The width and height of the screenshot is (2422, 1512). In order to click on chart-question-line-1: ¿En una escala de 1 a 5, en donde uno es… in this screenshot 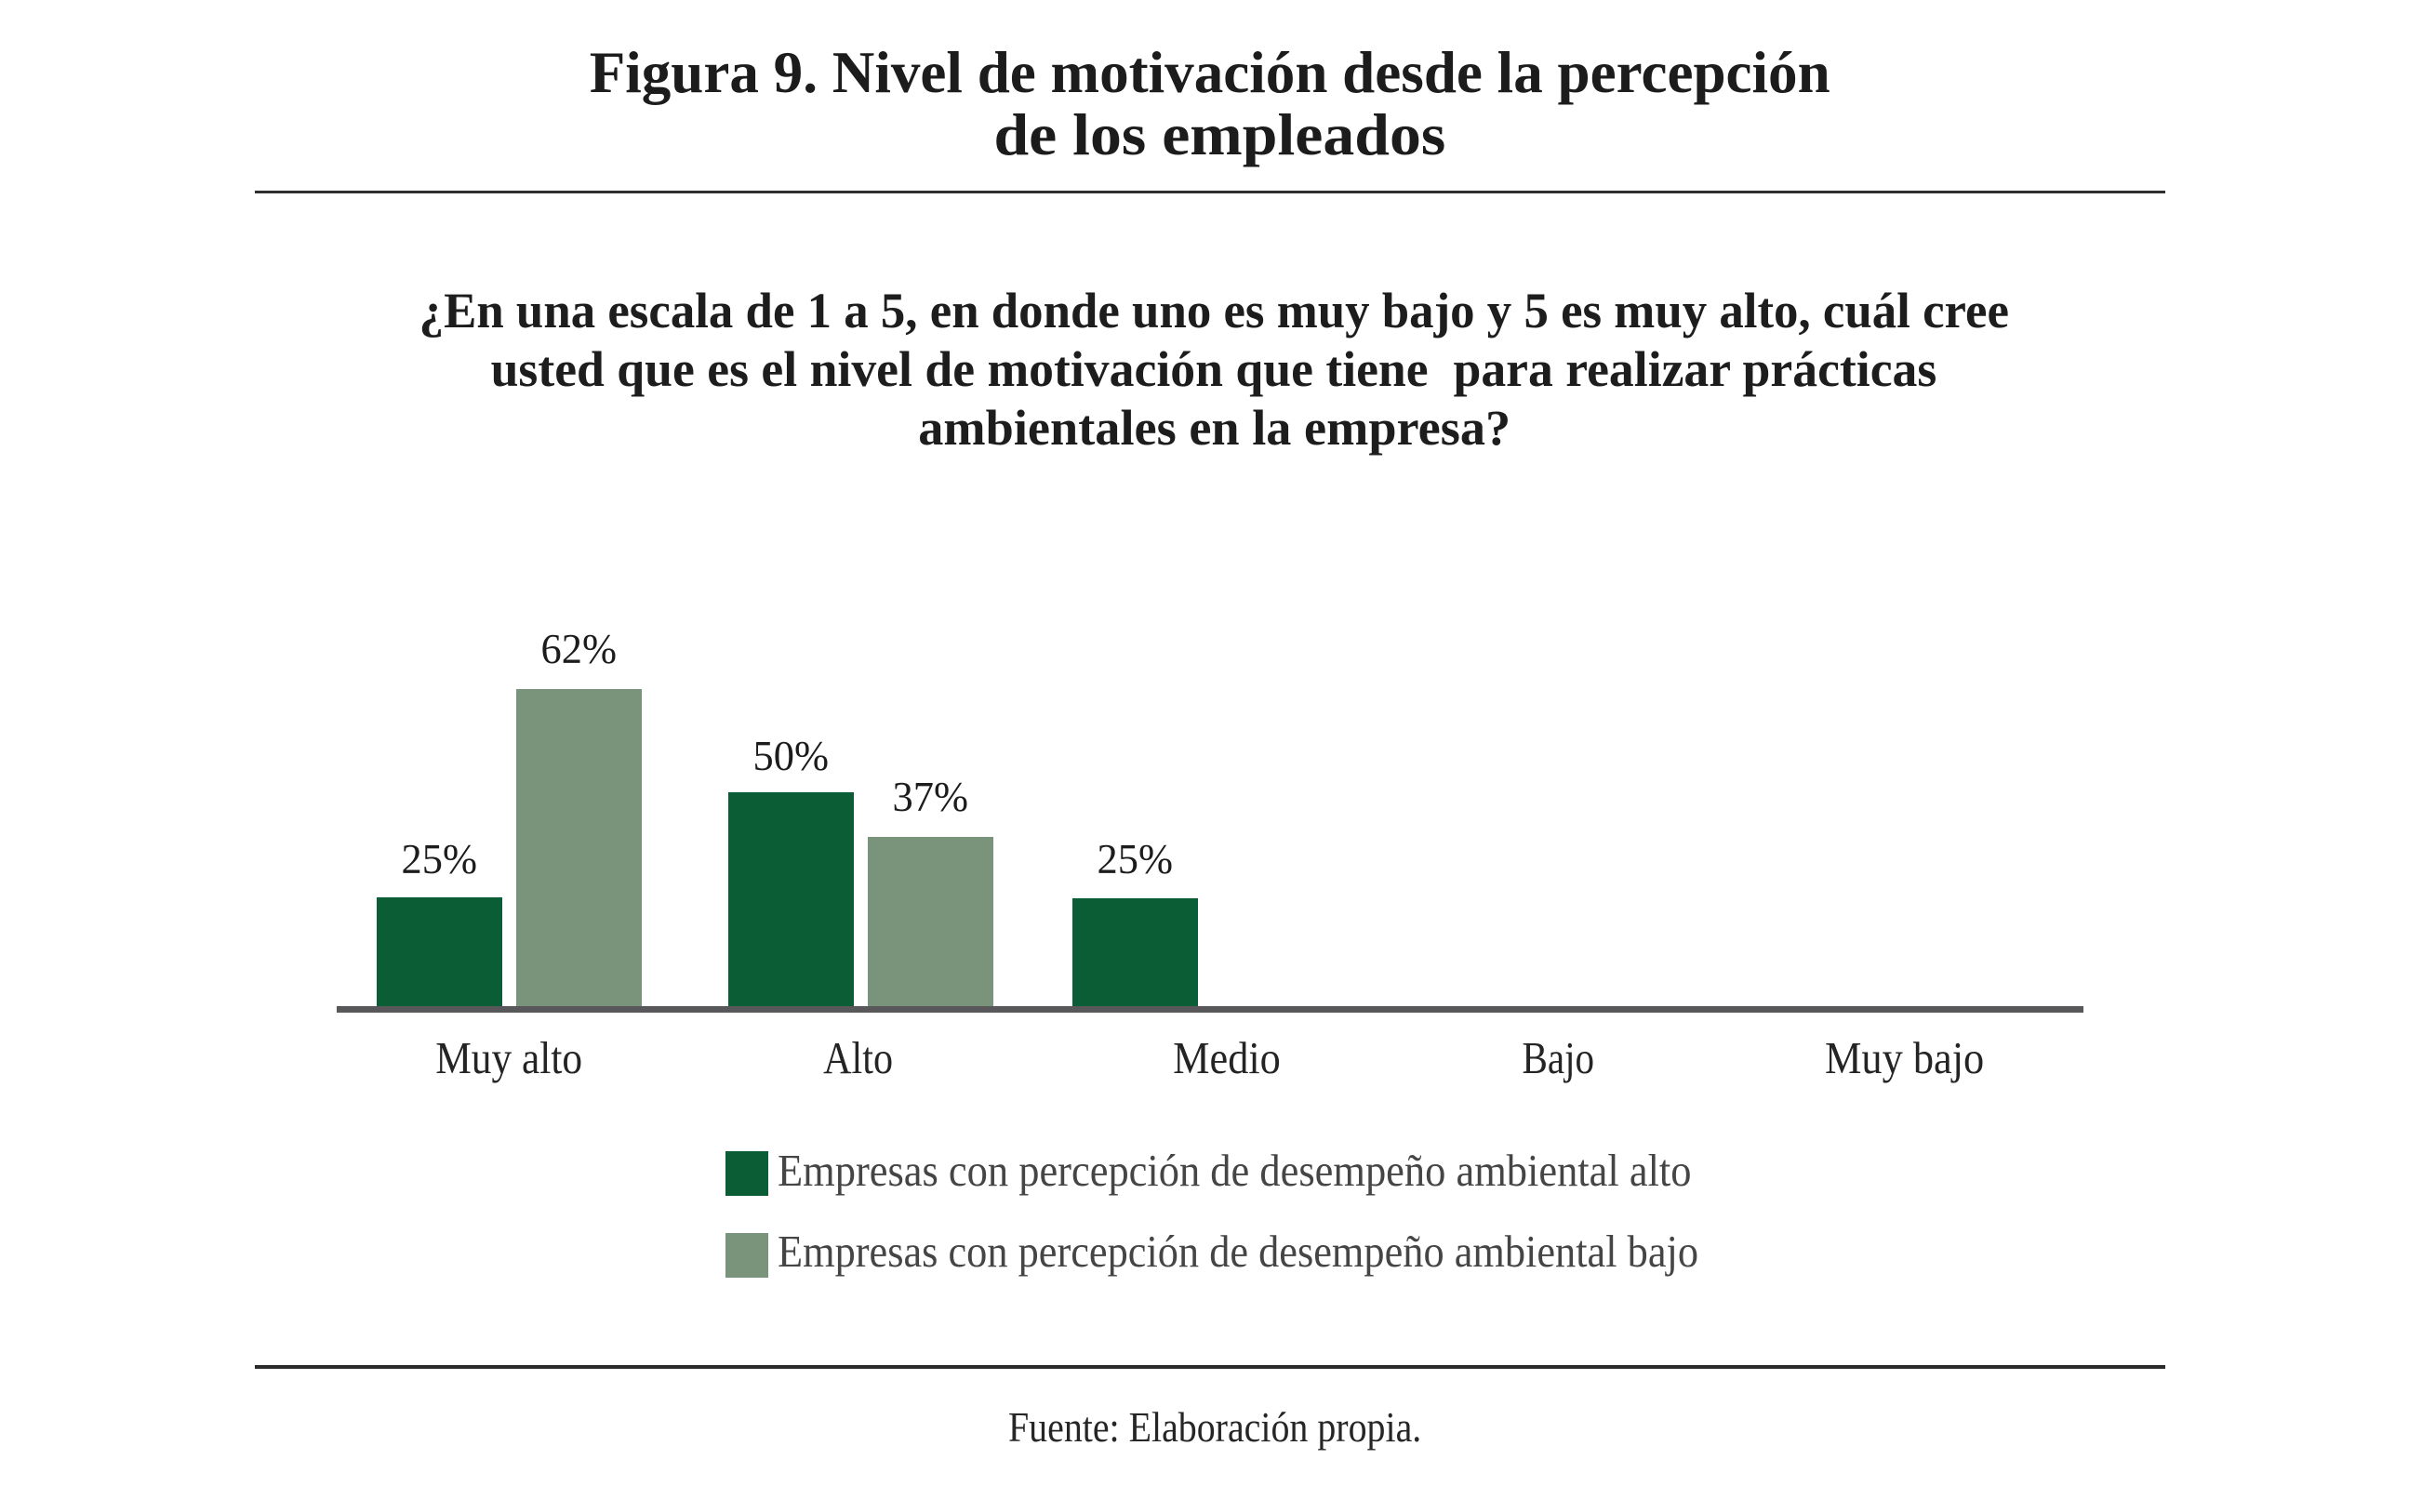, I will do `click(1212, 311)`.